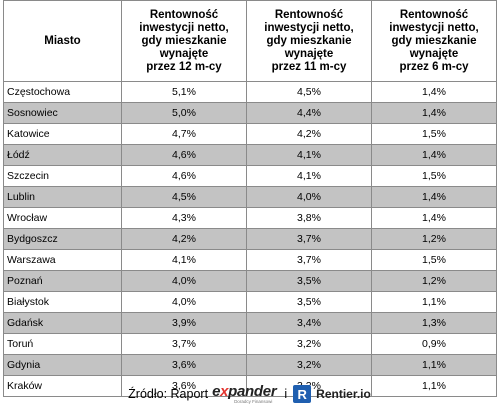  What do you see at coordinates (62, 218) in the screenshot?
I see `cell-city: Wrocław` at bounding box center [62, 218].